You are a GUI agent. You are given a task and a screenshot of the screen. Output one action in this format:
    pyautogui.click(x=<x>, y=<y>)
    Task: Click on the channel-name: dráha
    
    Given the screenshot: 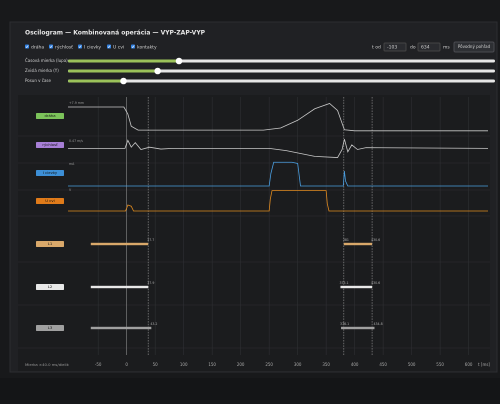 What is the action you would take?
    pyautogui.click(x=49, y=115)
    